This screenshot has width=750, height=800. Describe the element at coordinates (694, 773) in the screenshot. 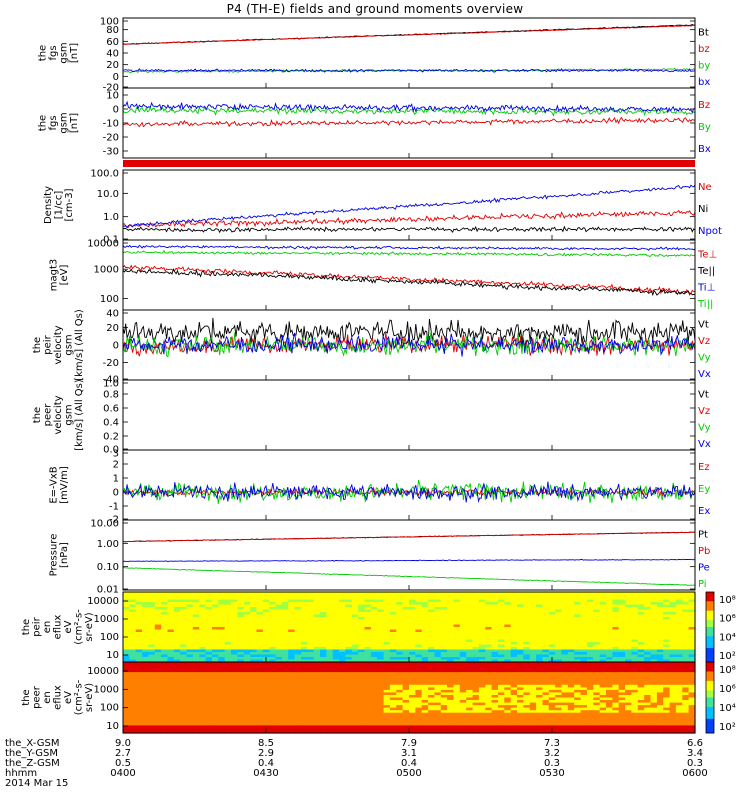

I see `x-axis-value: 0600` at that location.